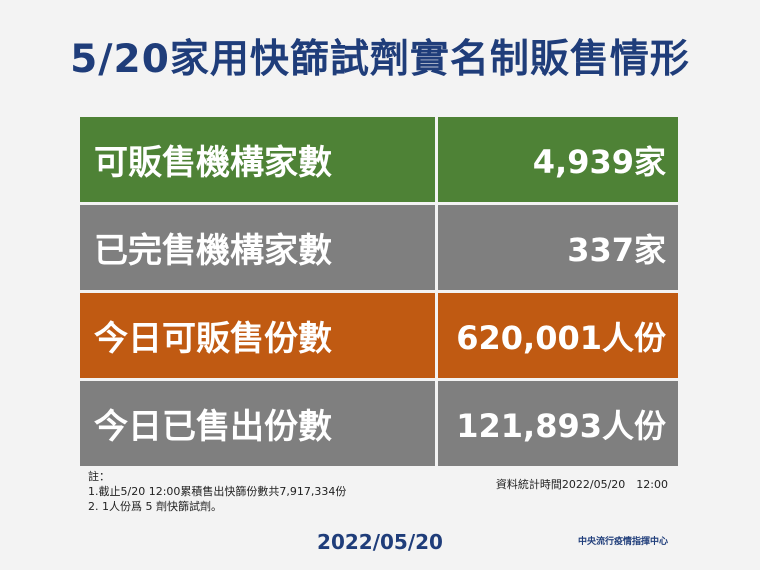  What do you see at coordinates (257, 423) in the screenshot?
I see `row-label: 今日已售出份數` at bounding box center [257, 423].